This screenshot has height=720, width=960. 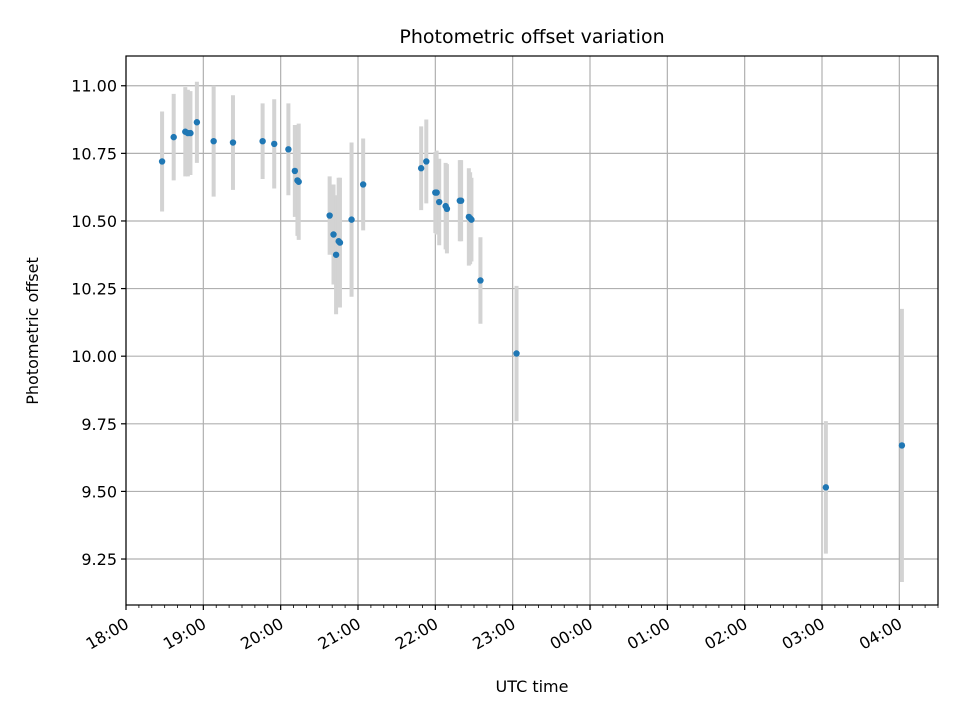 I want to click on y-tick-label: 9.75, so click(x=99, y=424).